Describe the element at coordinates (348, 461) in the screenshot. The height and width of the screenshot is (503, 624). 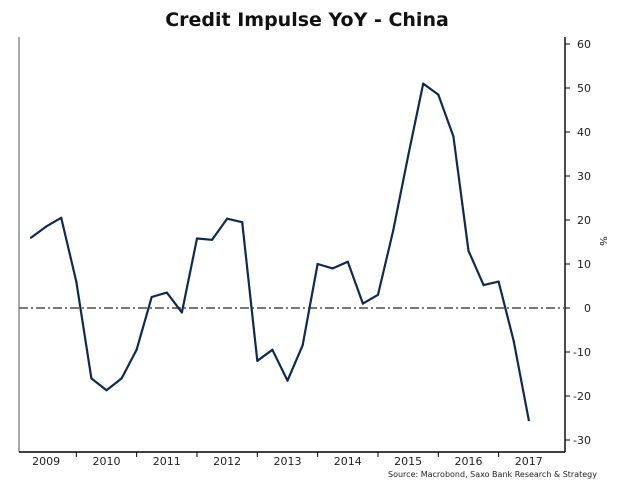
I see `x-tick-label: 2014` at that location.